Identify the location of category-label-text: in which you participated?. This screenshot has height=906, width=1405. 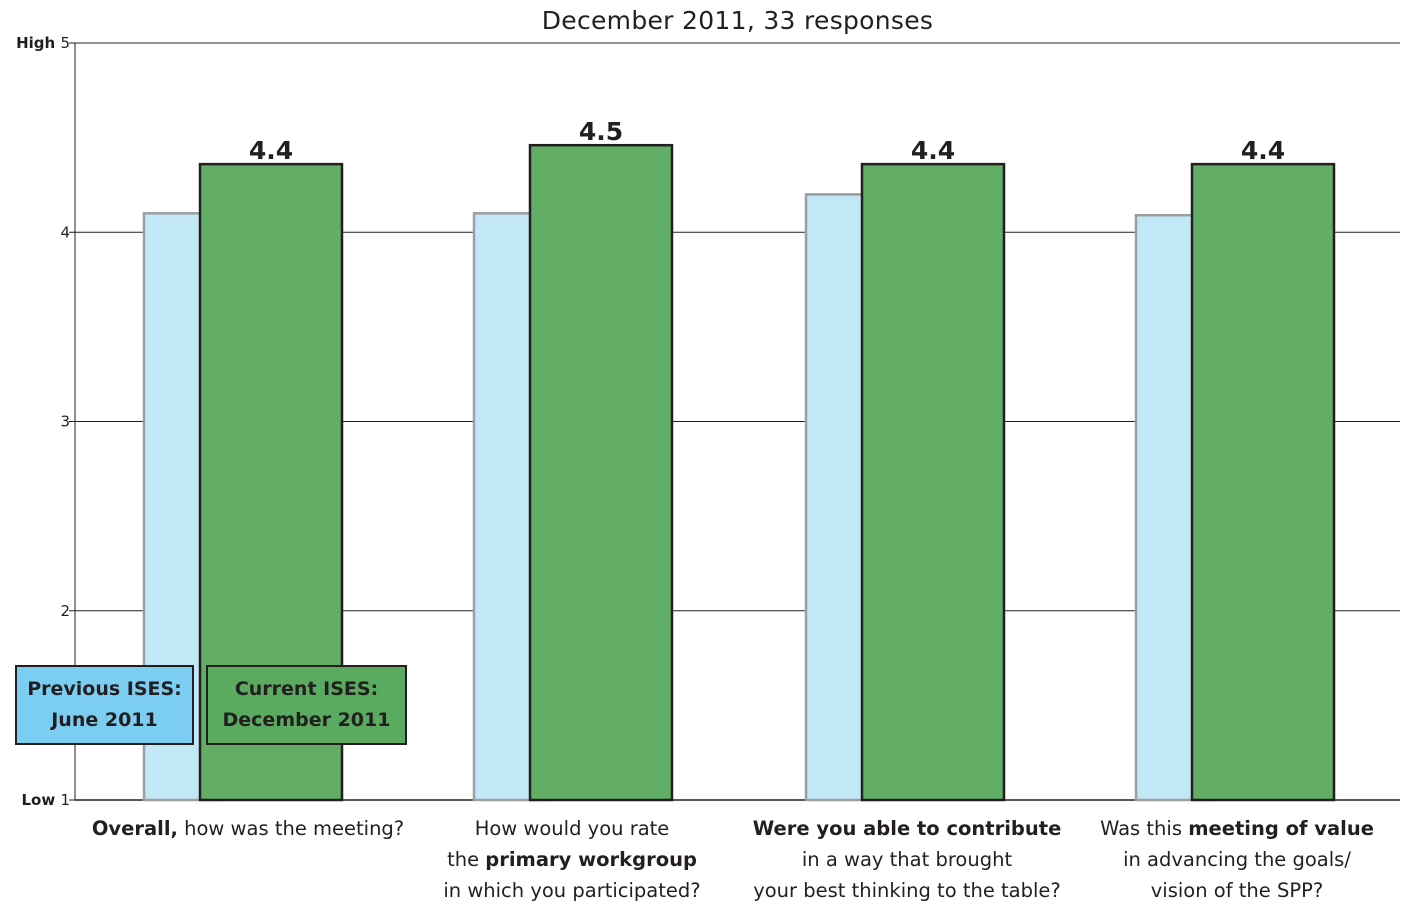
(572, 890).